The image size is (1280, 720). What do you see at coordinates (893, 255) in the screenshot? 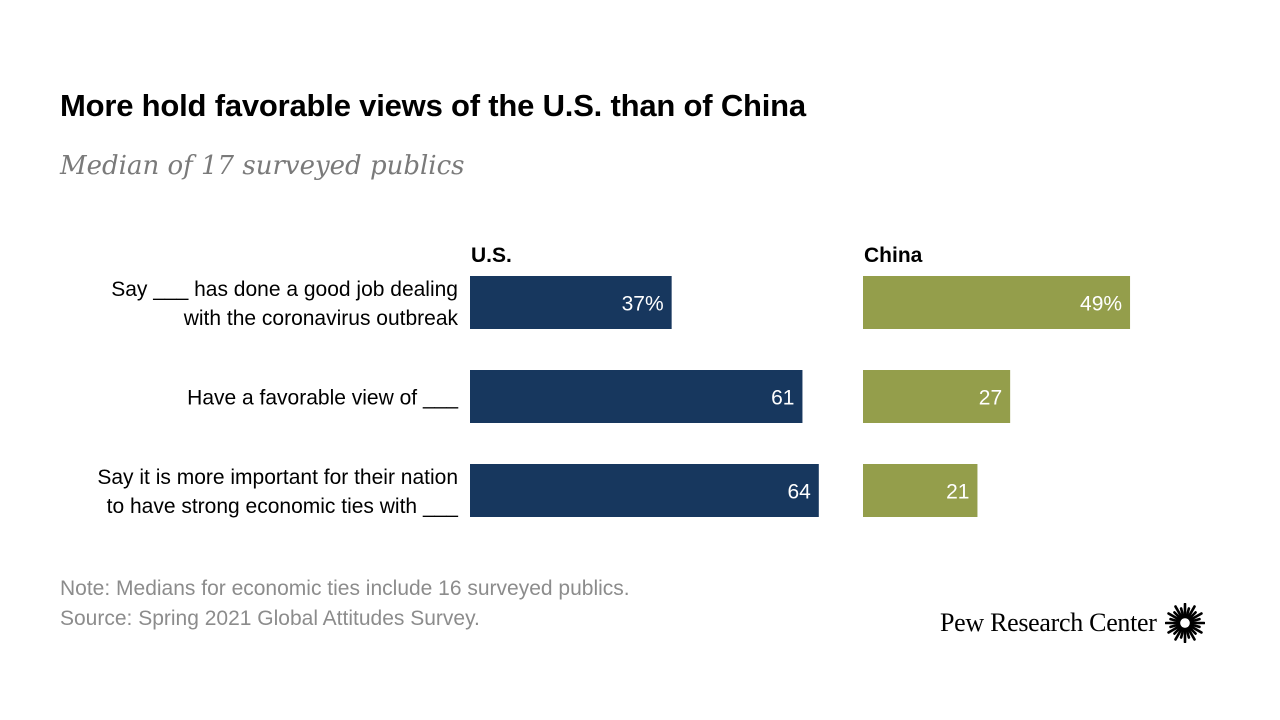
I see `series-header-1: China` at bounding box center [893, 255].